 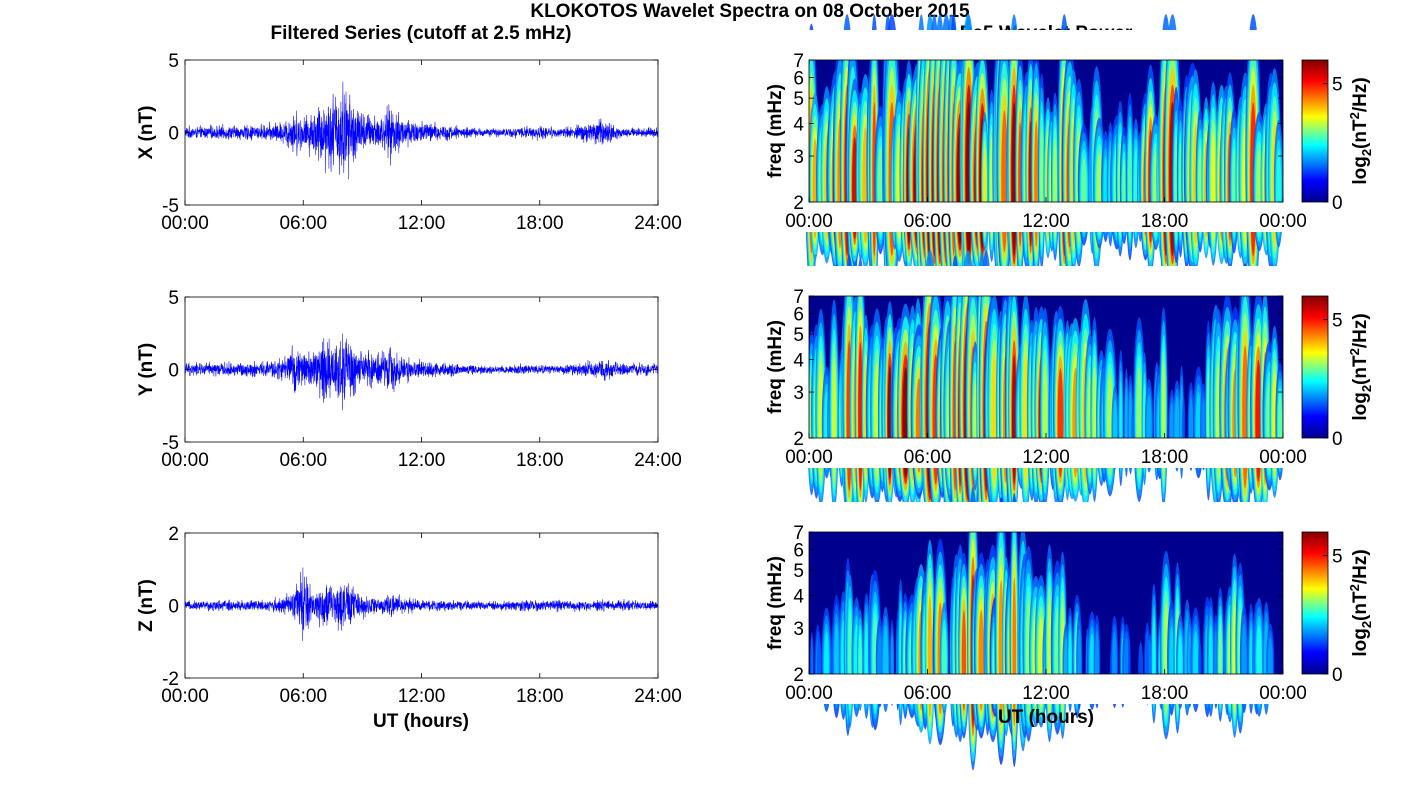 I want to click on series-panel-x: -5 0 5 00:00 06:00 12:00 18:00 24:00 X (nT), so click(x=409, y=142).